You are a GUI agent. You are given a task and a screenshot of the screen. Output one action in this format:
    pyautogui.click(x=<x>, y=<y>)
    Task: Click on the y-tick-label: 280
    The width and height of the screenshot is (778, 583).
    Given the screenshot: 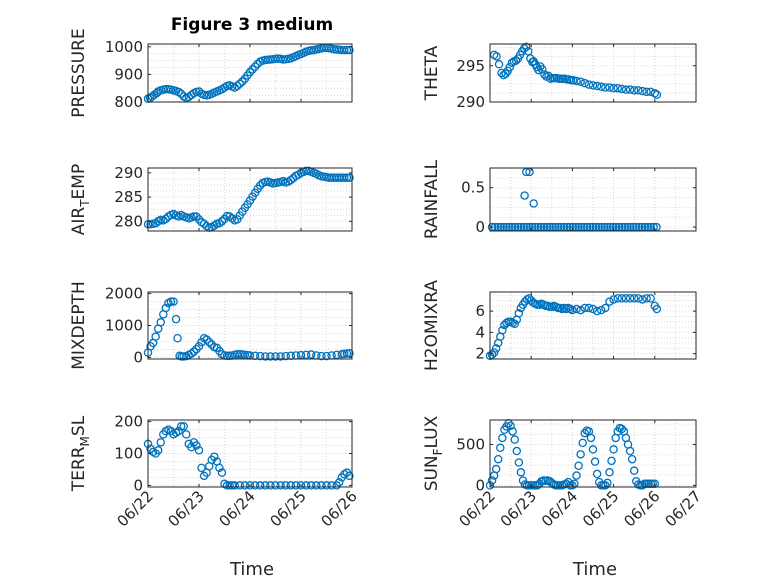 What is the action you would take?
    pyautogui.click(x=128, y=221)
    